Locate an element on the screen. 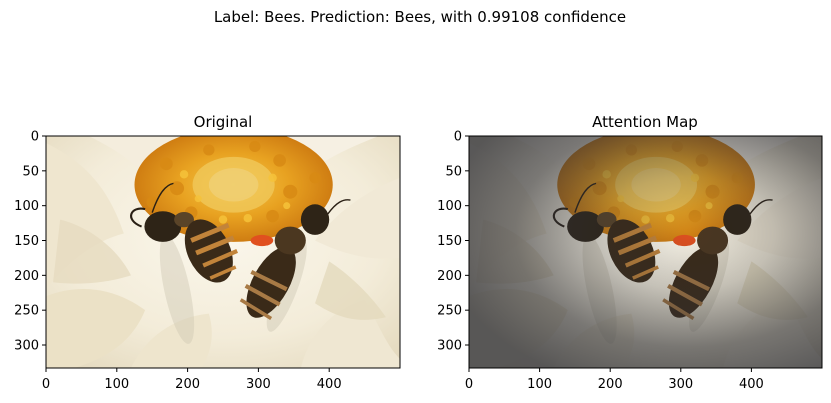 The height and width of the screenshot is (403, 831). panel-title: Original is located at coordinates (223, 122).